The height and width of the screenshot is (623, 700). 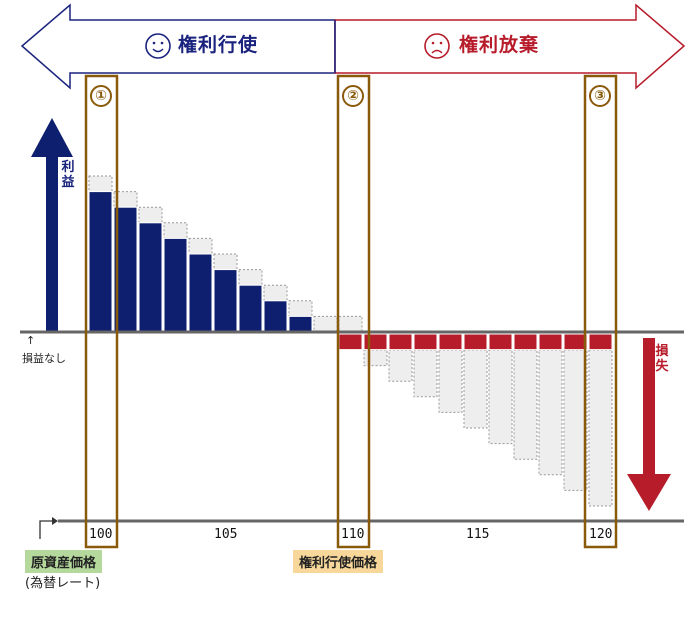 I want to click on smiley-face-icon, so click(x=158, y=46).